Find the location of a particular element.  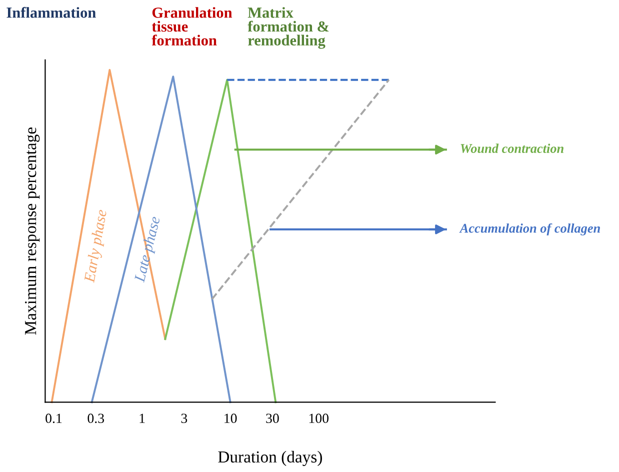

text: Late phase is located at coordinates (149, 250).